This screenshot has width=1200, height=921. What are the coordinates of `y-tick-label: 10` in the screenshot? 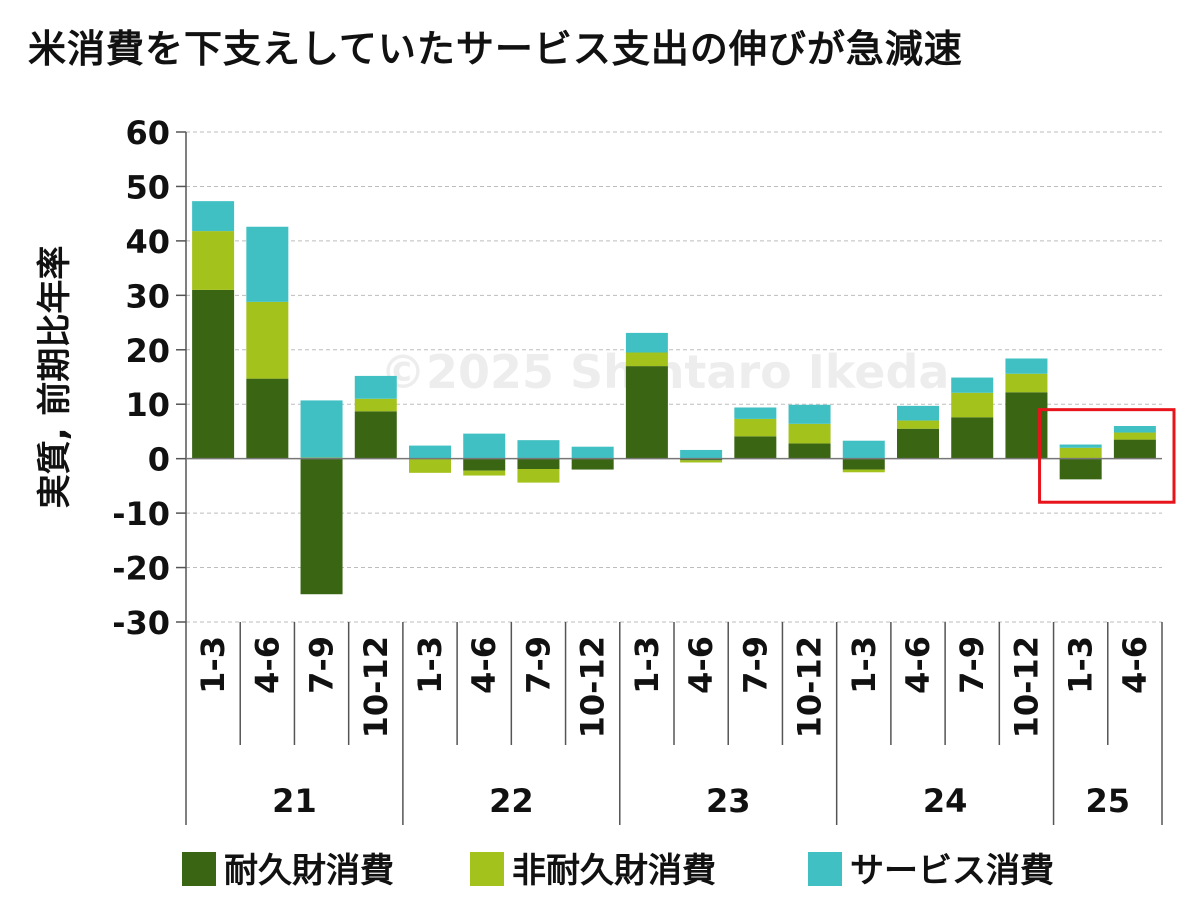 It's located at (147, 405).